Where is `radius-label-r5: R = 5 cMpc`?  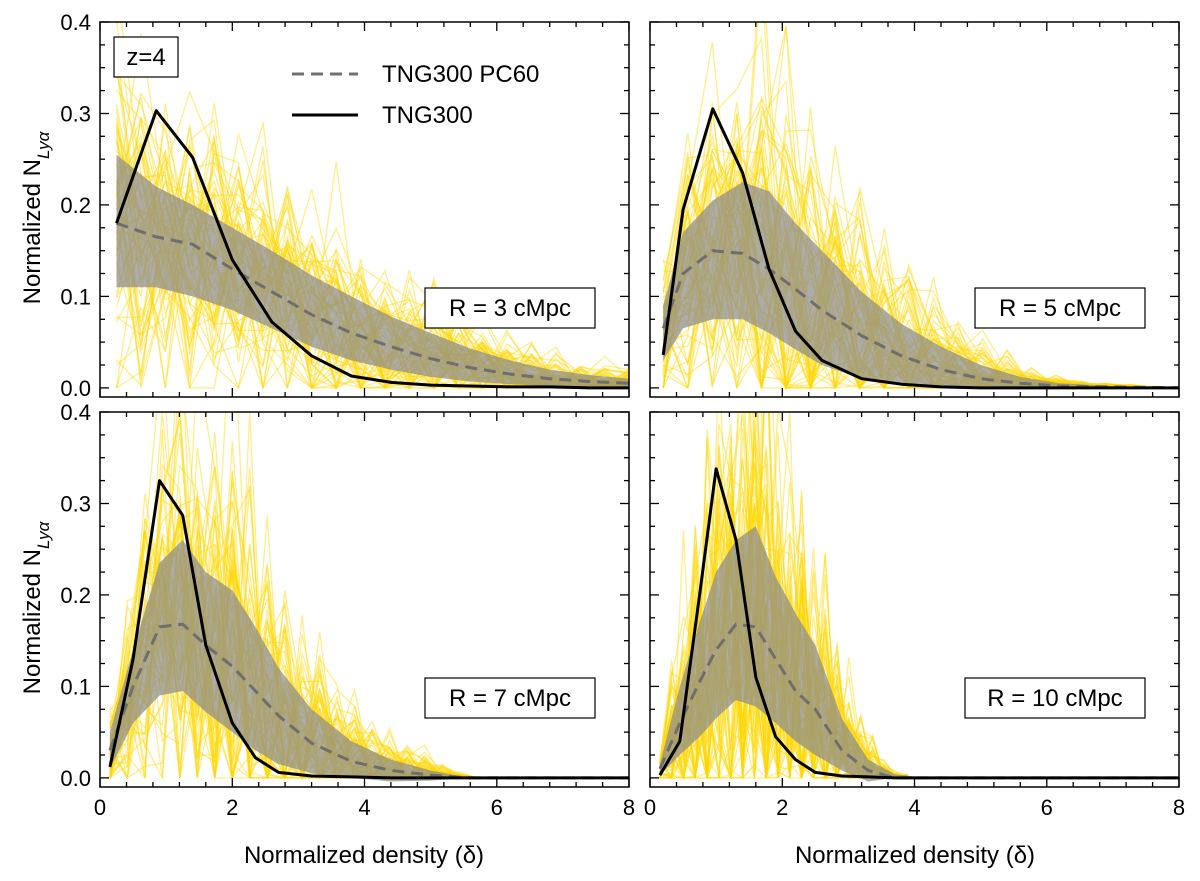
radius-label-r5: R = 5 cMpc is located at coordinates (1060, 308).